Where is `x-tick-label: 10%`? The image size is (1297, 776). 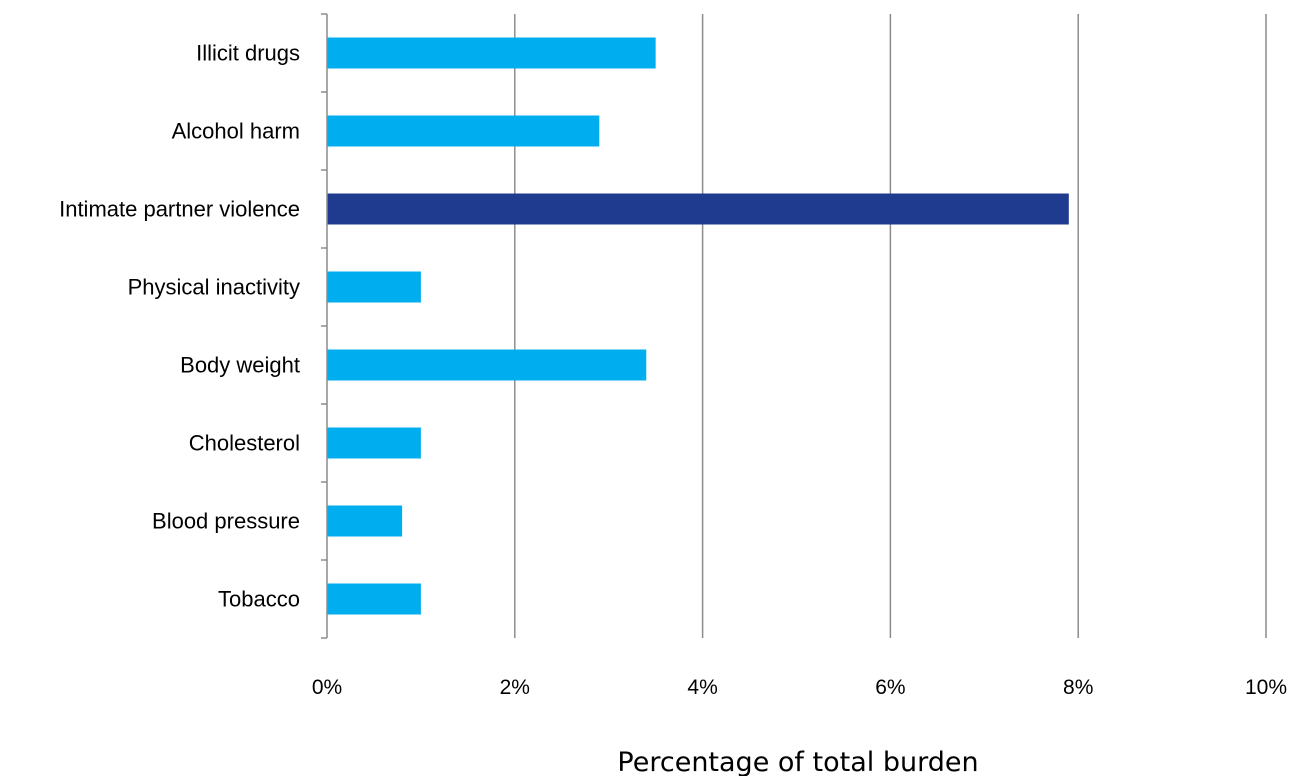 x-tick-label: 10% is located at coordinates (1266, 687).